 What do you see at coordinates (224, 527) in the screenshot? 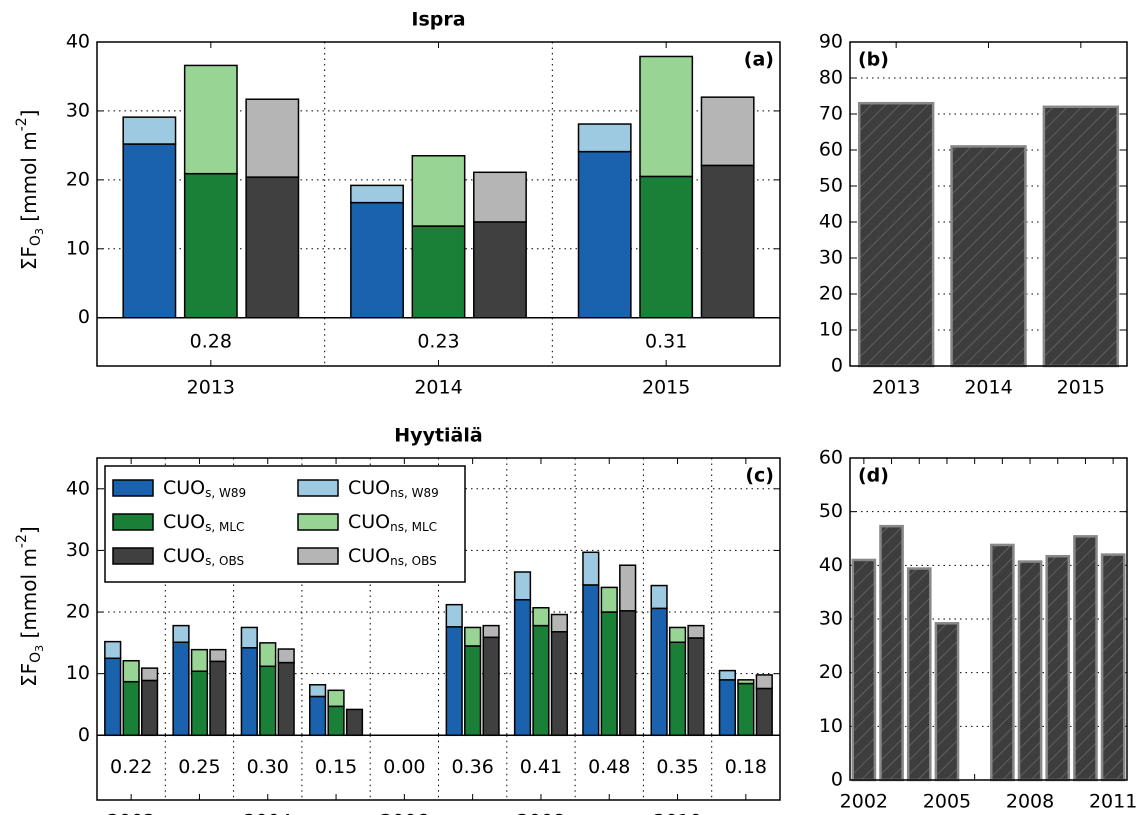
I see `legend-sub: s, MLC` at bounding box center [224, 527].